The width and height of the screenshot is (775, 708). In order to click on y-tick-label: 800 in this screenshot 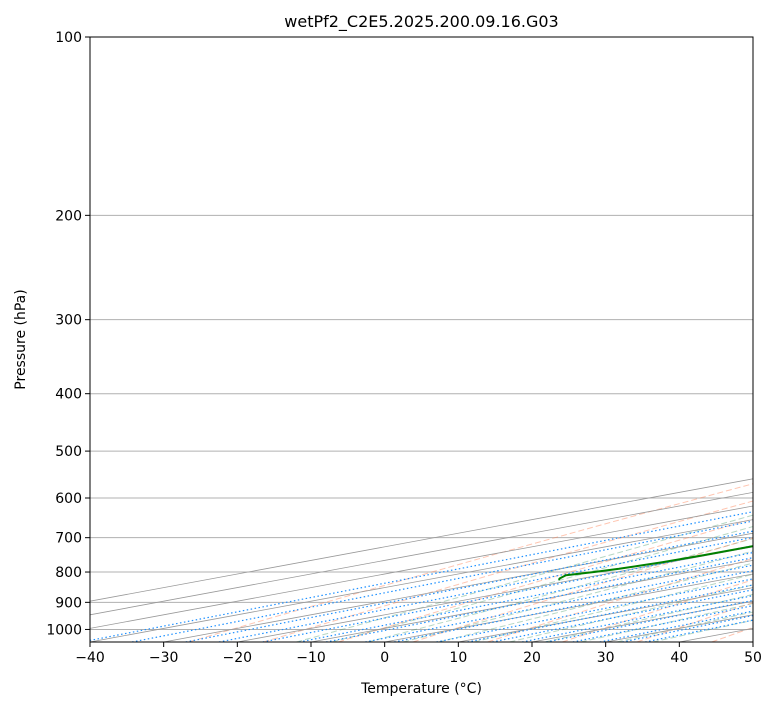, I will do `click(68, 573)`.